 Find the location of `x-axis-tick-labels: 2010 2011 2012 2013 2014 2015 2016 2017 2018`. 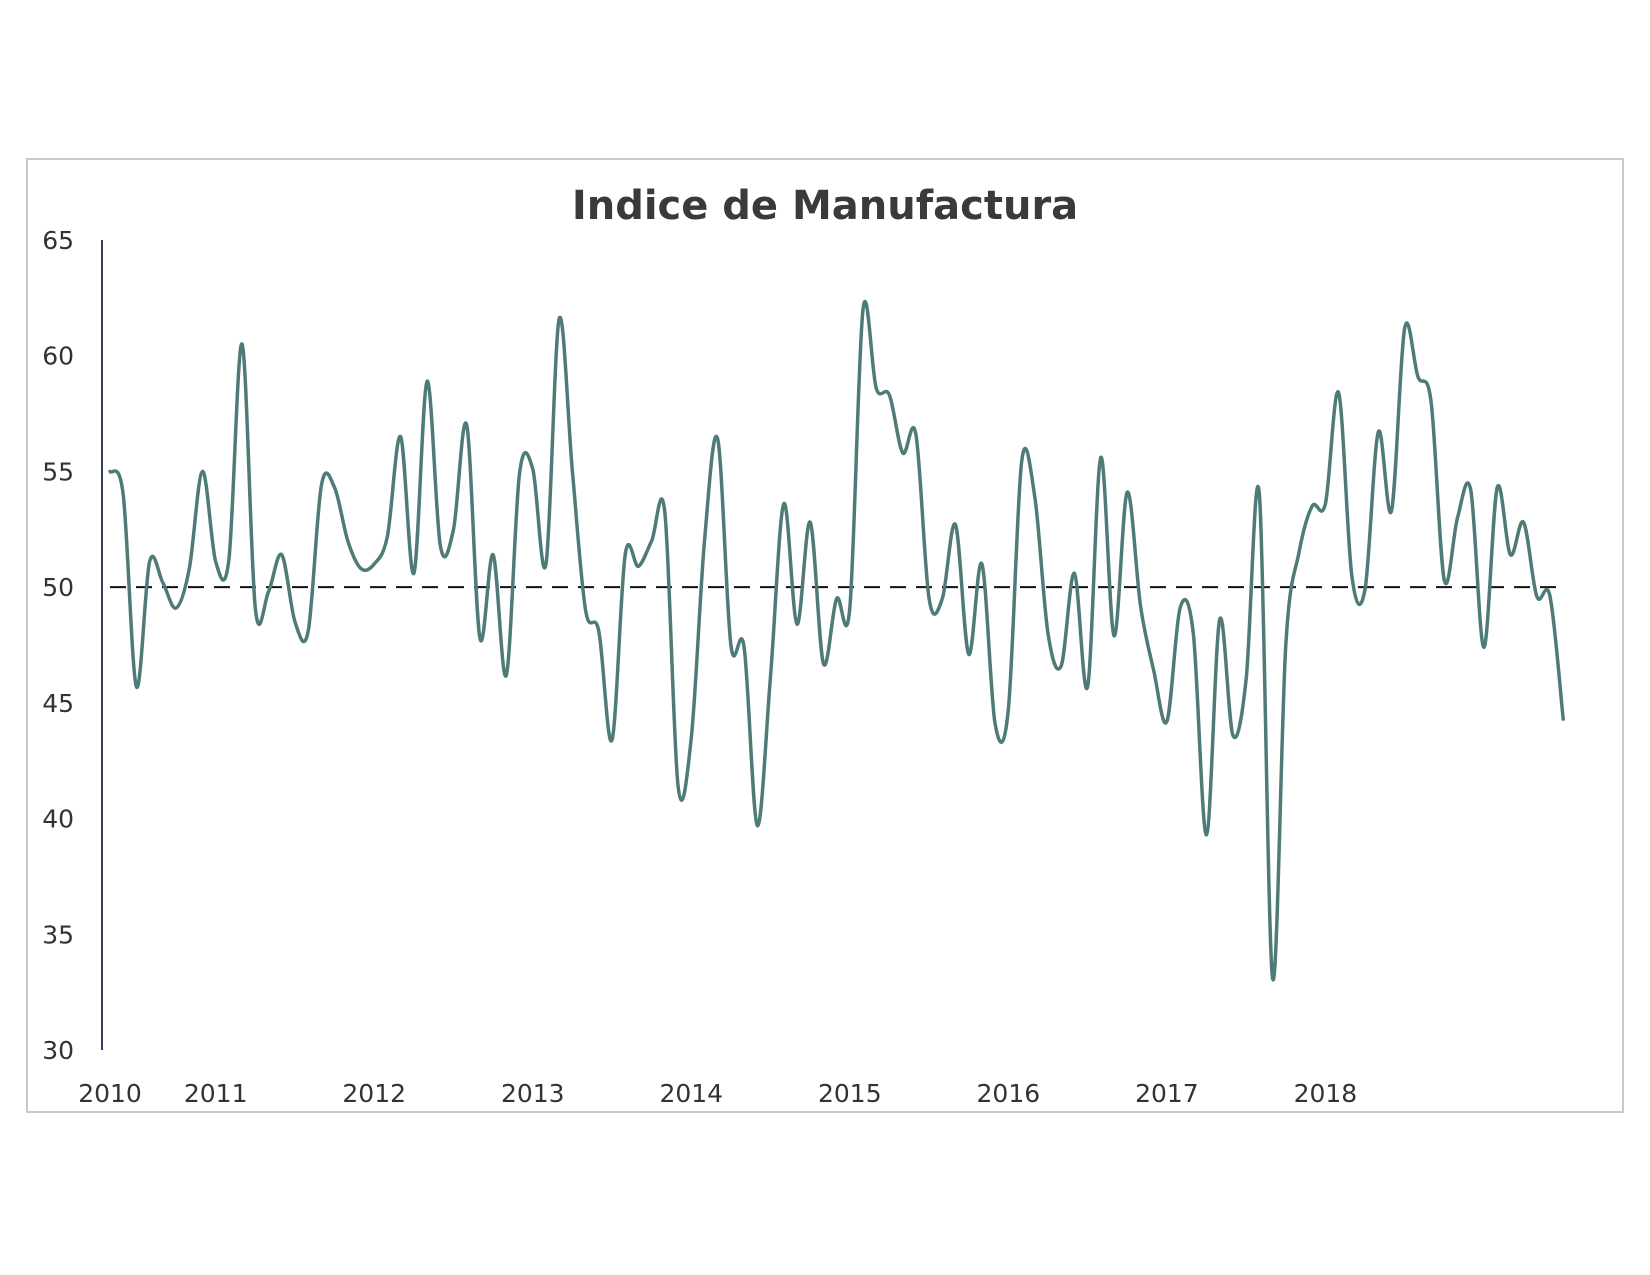

x-axis-tick-labels: 2010 2011 2012 2013 2014 2015 2016 2017 2018 is located at coordinates (717, 1093).